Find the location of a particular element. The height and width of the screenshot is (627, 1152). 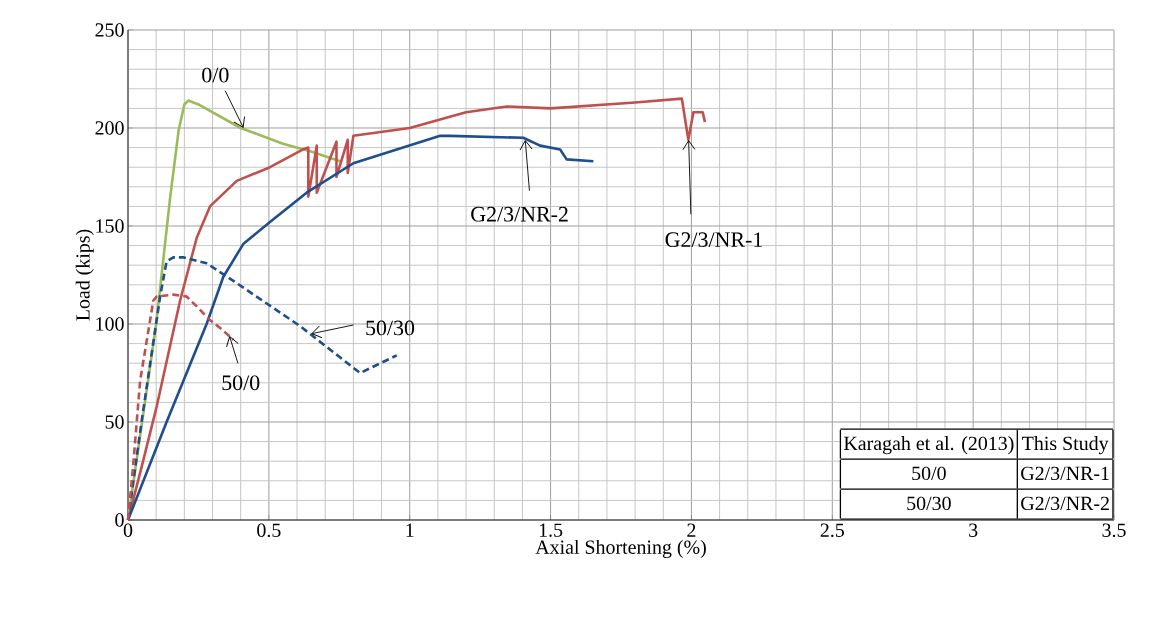

annotation: Karagah et al. (2013) is located at coordinates (928, 445).